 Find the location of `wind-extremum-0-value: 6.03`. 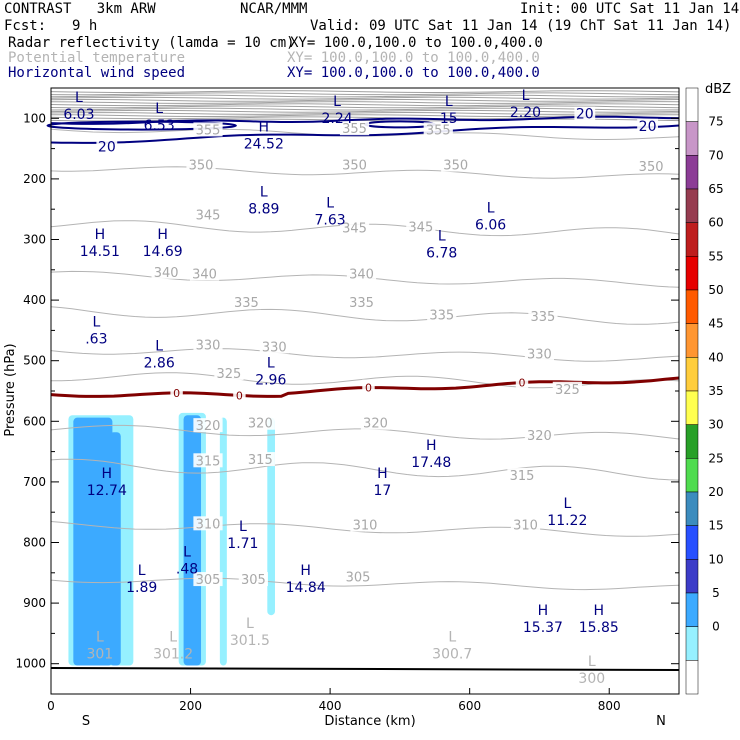

wind-extremum-0-value: 6.03 is located at coordinates (78, 115).